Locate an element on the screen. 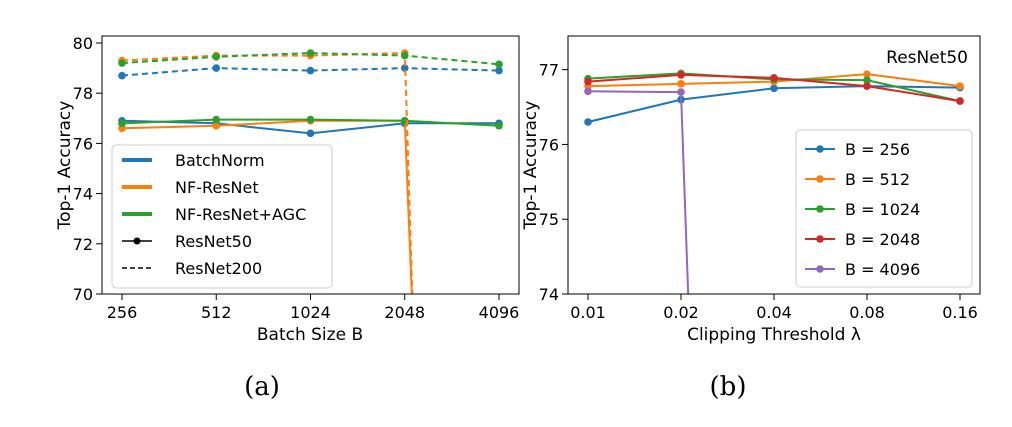 The height and width of the screenshot is (427, 1012). x-tick-label: 0.02 is located at coordinates (681, 312).